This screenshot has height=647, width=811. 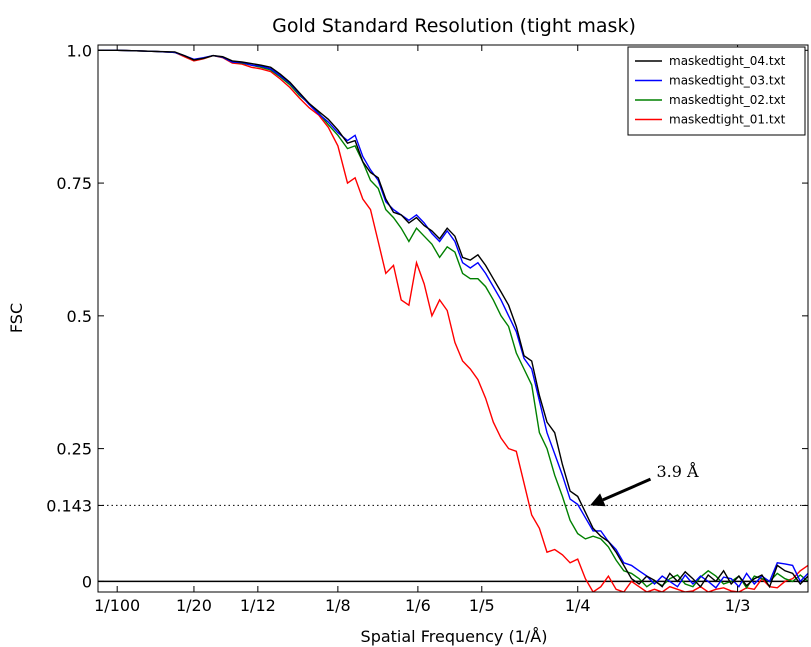 What do you see at coordinates (727, 81) in the screenshot?
I see `legend-label: maskedtight_03.txt` at bounding box center [727, 81].